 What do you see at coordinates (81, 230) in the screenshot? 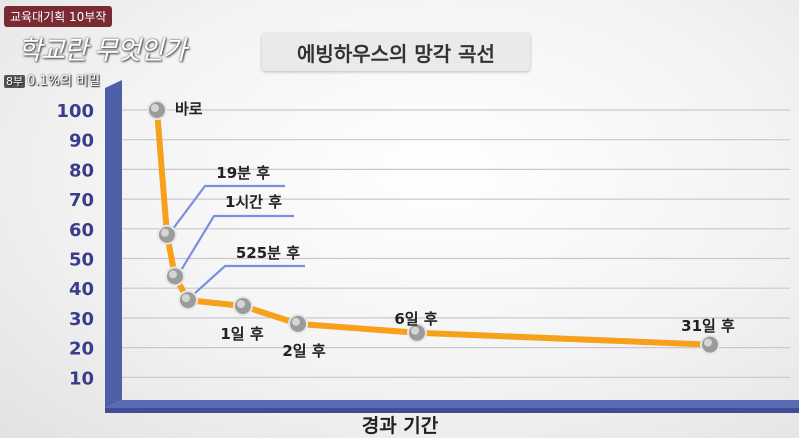
I see `y-tick-label: 60` at bounding box center [81, 230].